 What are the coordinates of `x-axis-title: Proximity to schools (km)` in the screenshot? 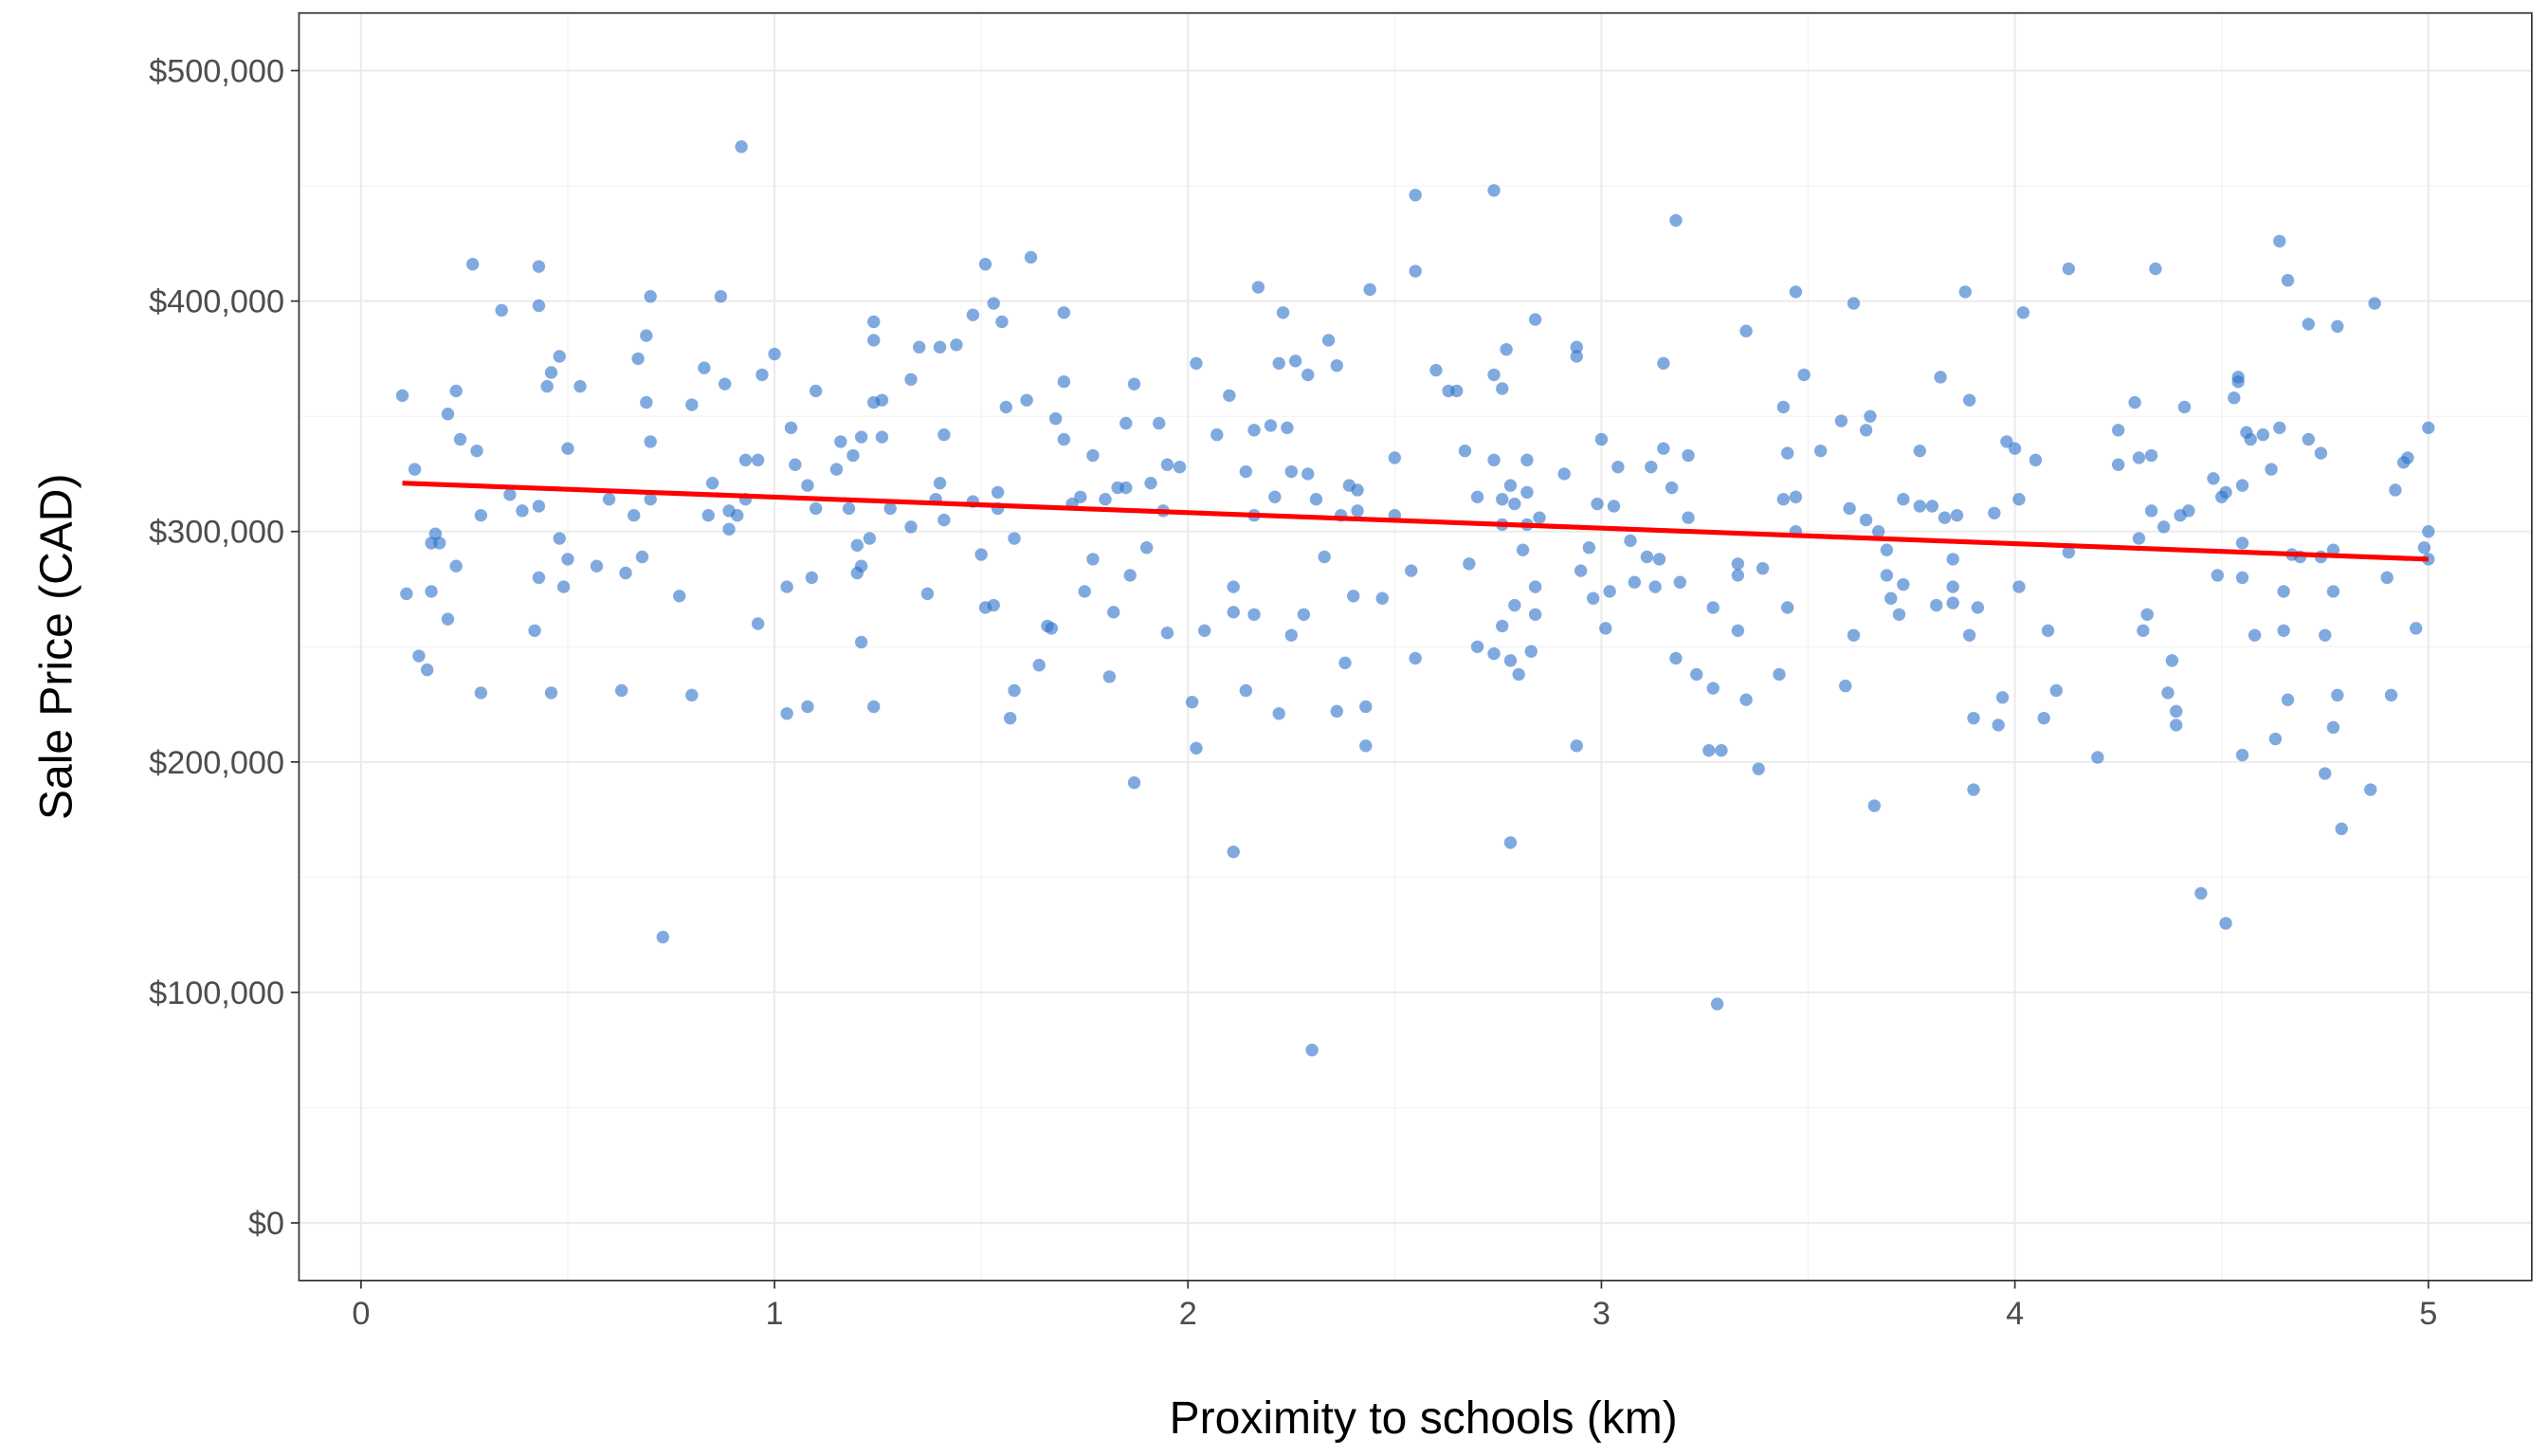 It's located at (1424, 1418).